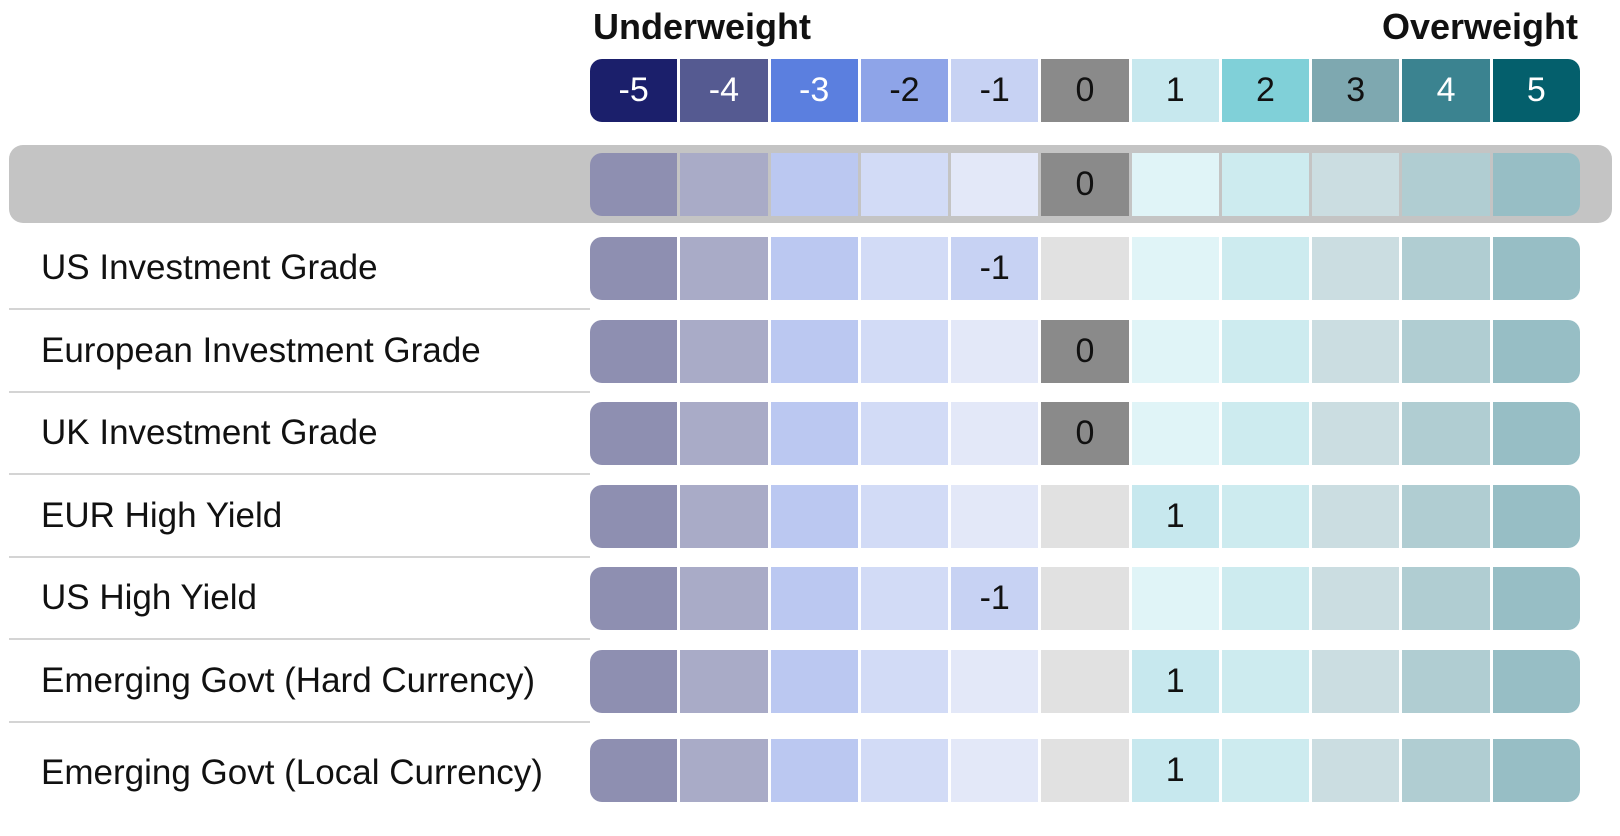  Describe the element at coordinates (299, 681) in the screenshot. I see `row-label: Emerging Govt (Hard Currency)` at that location.